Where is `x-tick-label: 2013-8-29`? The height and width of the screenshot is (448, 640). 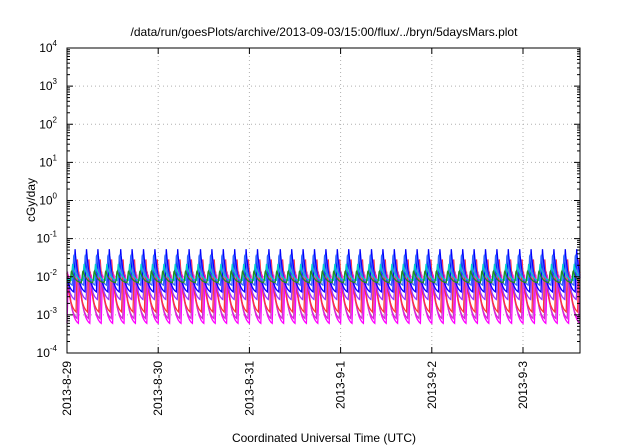 x-tick-label: 2013-8-29 is located at coordinates (67, 388).